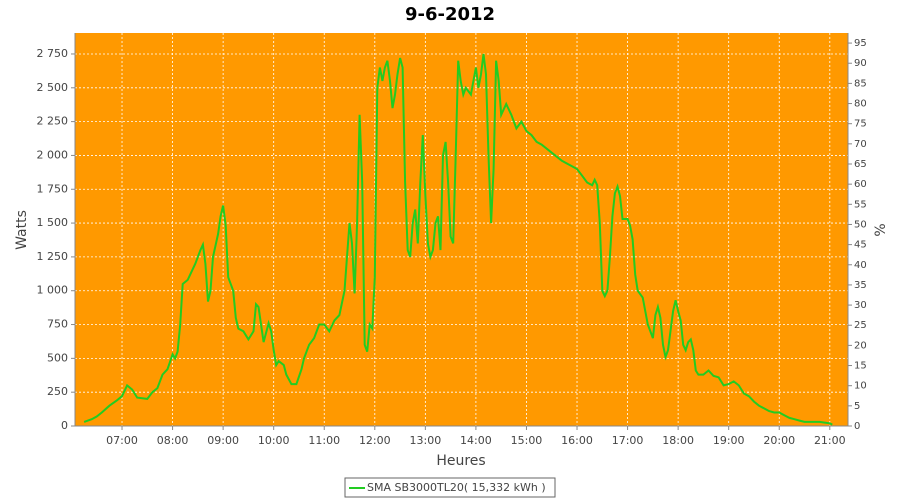 The width and height of the screenshot is (900, 500). What do you see at coordinates (860, 63) in the screenshot?
I see `y2-tick-label: 90` at bounding box center [860, 63].